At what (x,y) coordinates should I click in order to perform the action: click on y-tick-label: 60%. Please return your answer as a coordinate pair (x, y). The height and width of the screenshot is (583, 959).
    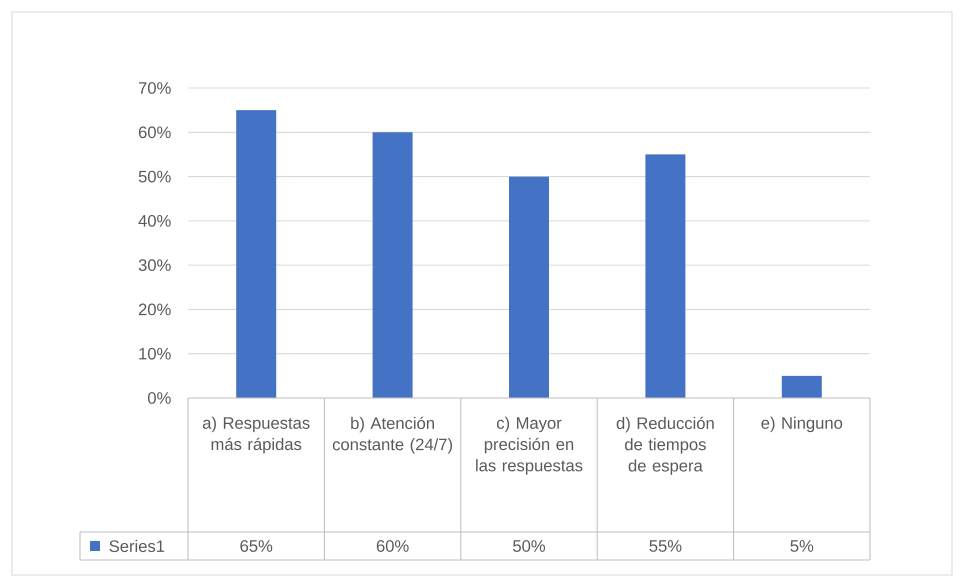
    Looking at the image, I should click on (154, 132).